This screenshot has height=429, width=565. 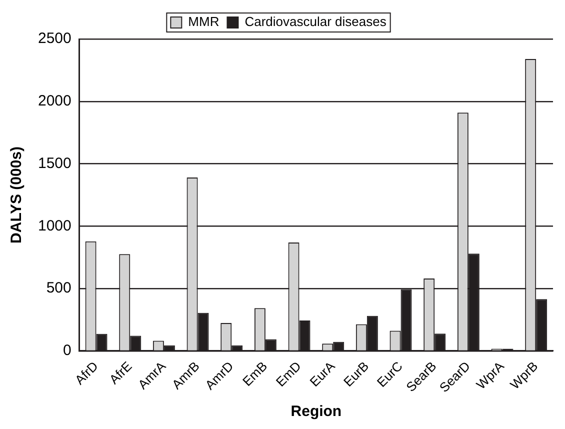 I want to click on y-tick-label: 2500, so click(x=55, y=39).